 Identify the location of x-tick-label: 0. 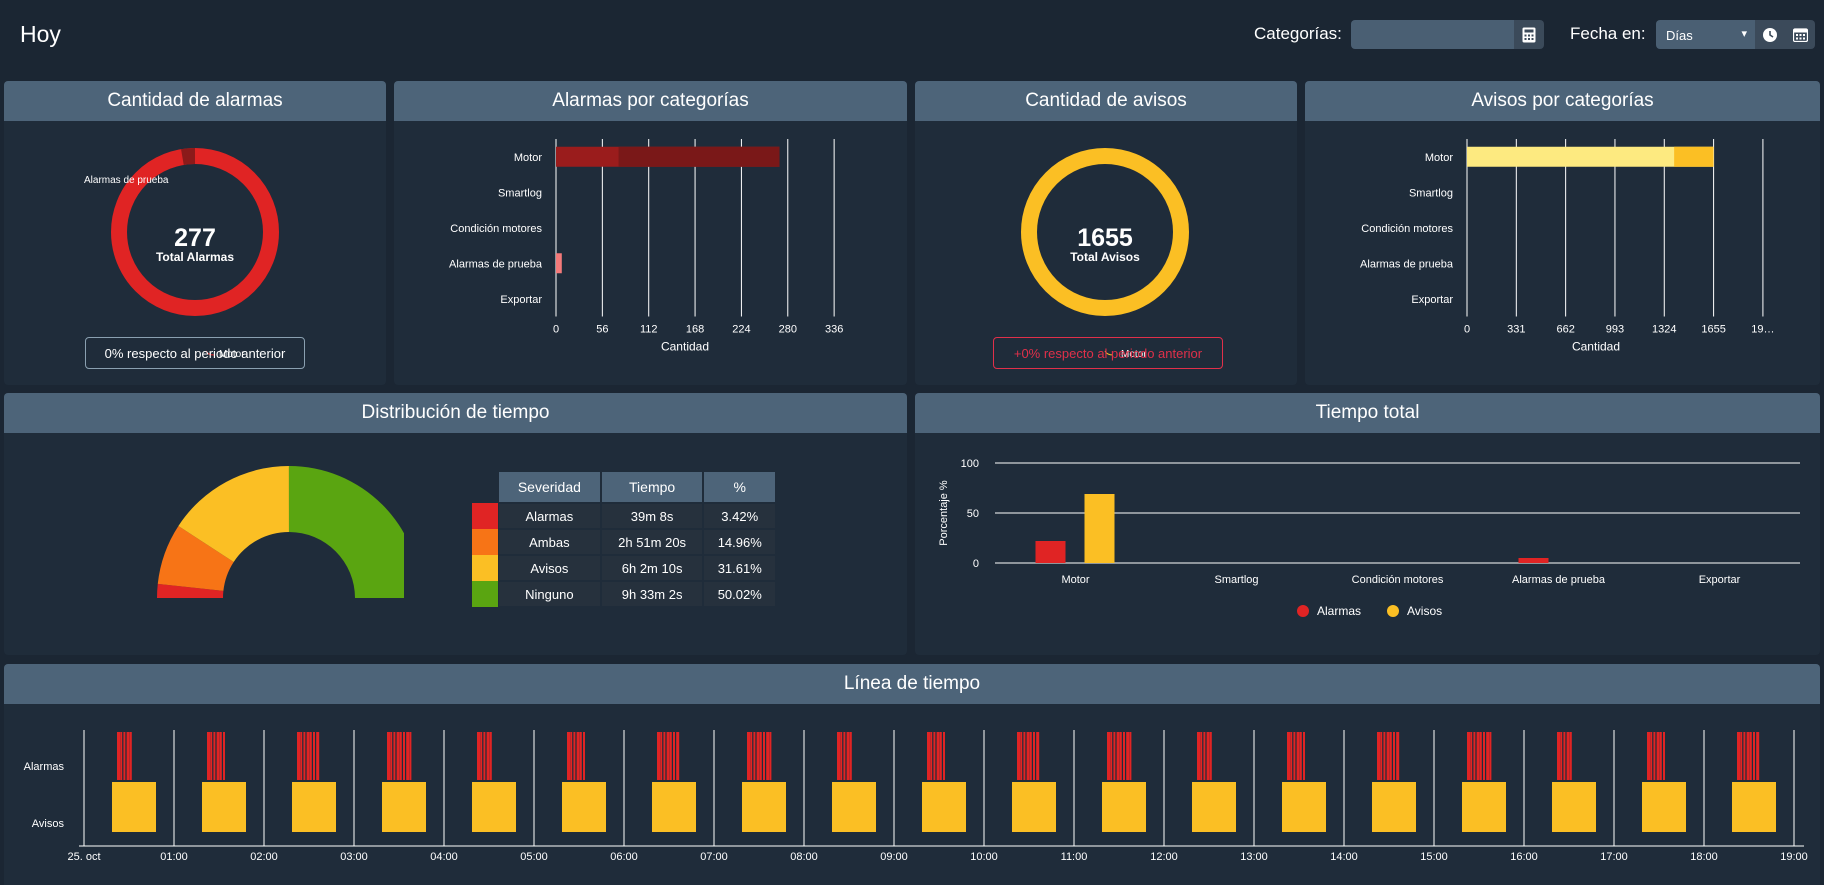
(556, 330).